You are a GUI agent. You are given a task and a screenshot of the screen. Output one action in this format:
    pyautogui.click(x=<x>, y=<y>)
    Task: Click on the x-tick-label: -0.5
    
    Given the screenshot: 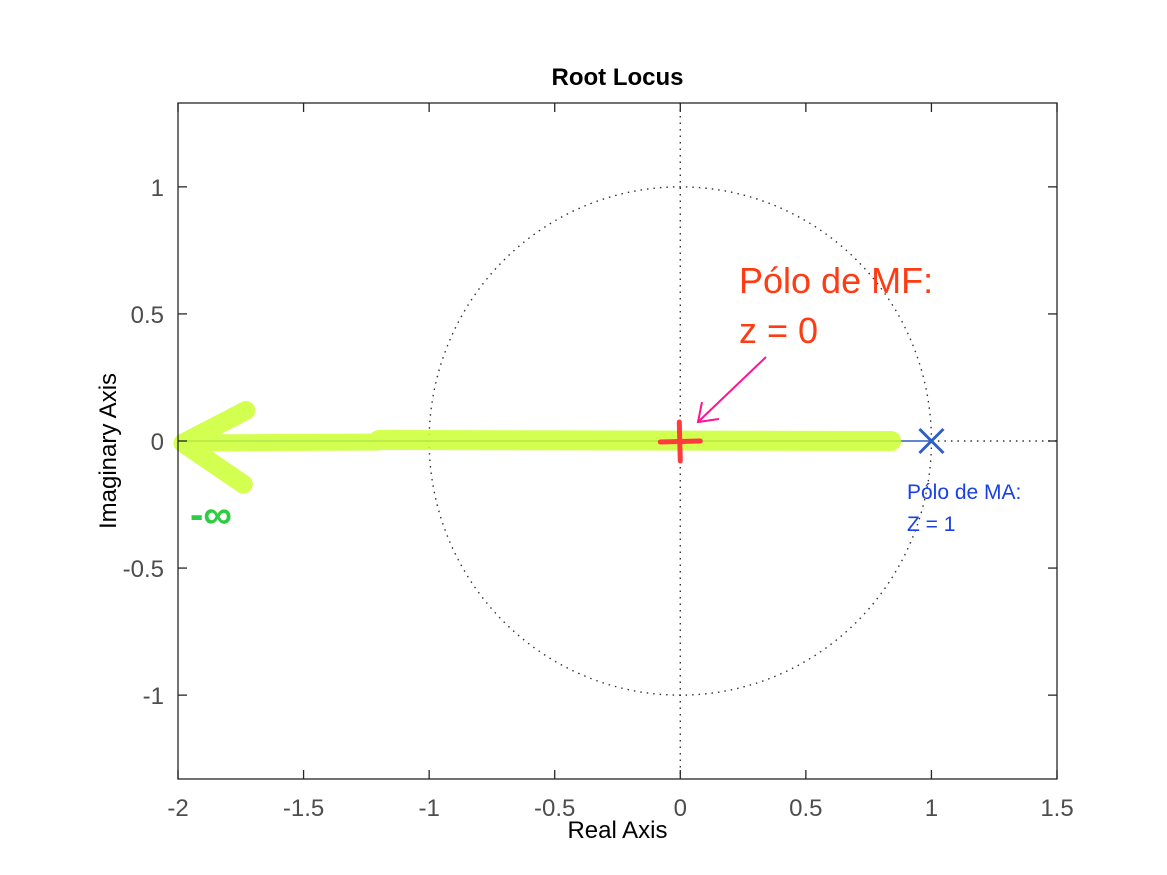 What is the action you would take?
    pyautogui.click(x=554, y=808)
    